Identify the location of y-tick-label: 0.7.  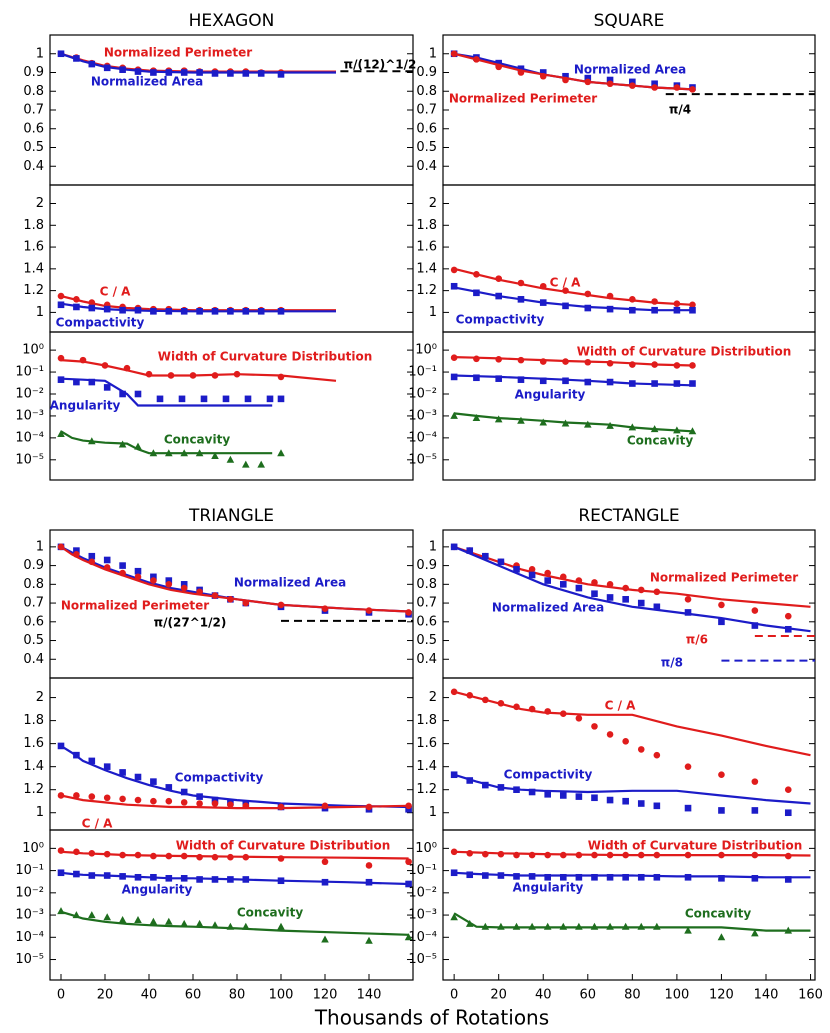
(426, 110).